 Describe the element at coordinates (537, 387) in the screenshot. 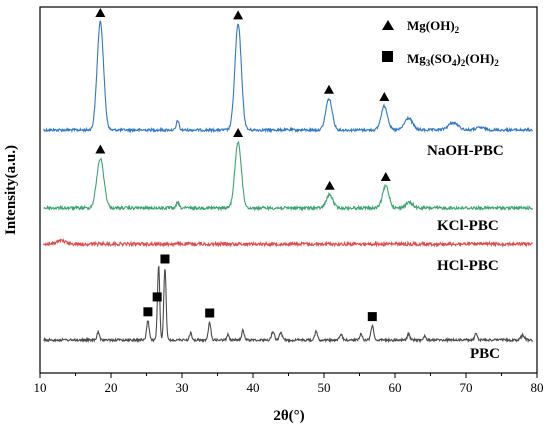

I see `x-tick-label: 80` at that location.